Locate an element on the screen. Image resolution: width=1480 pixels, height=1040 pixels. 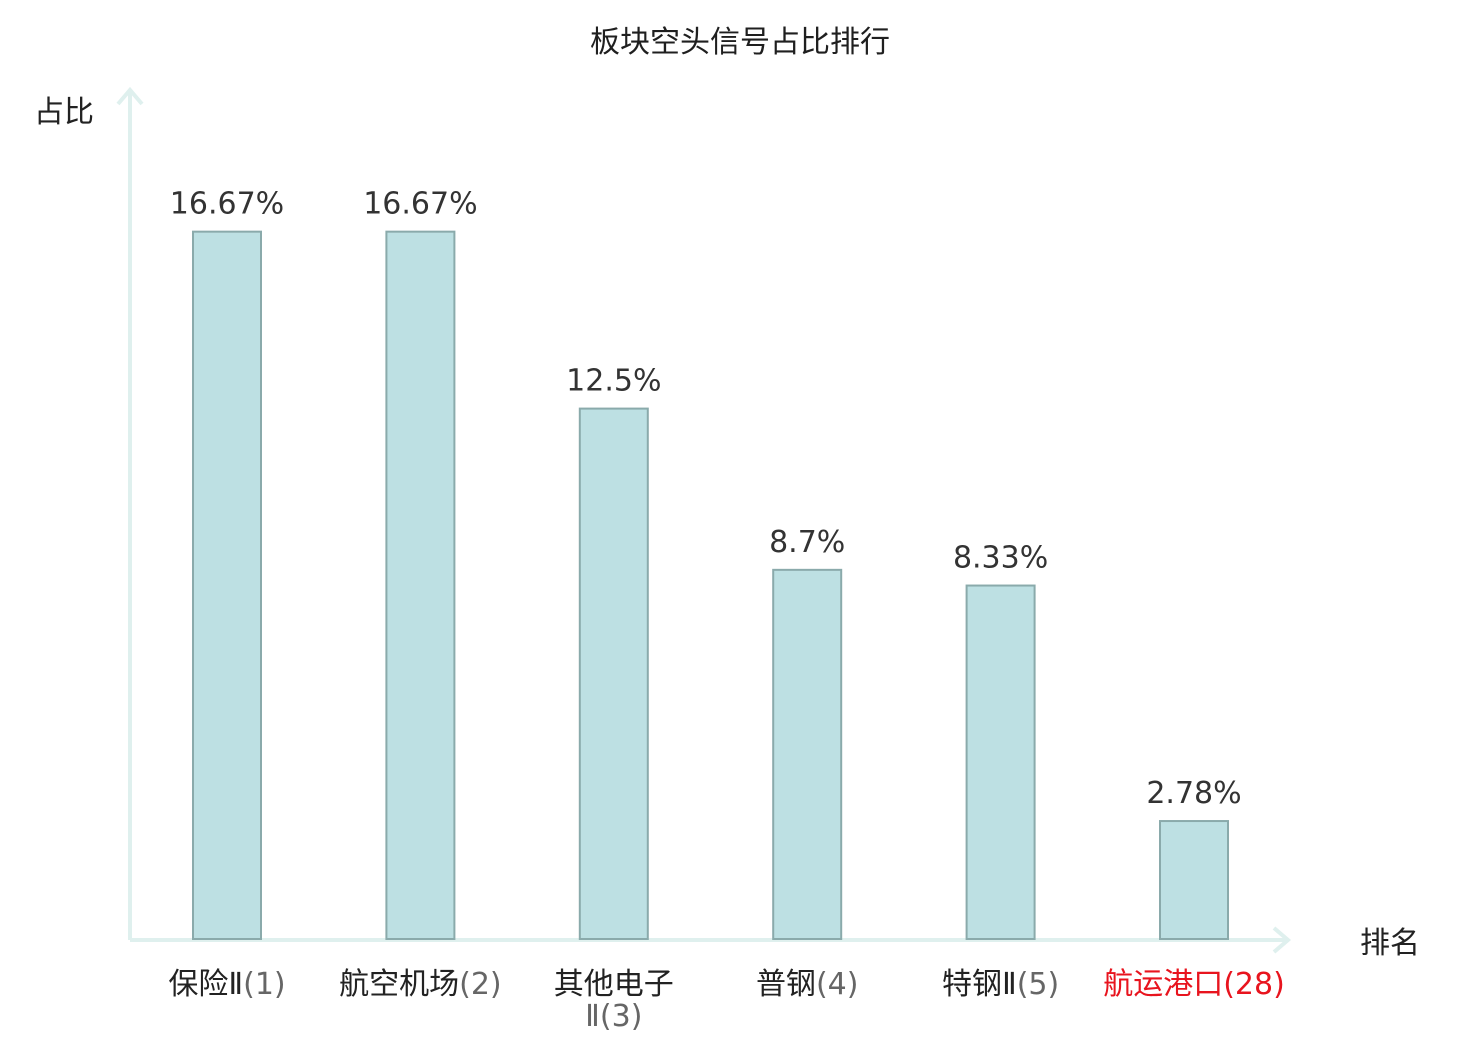
category-rank: (5) is located at coordinates (1038, 984).